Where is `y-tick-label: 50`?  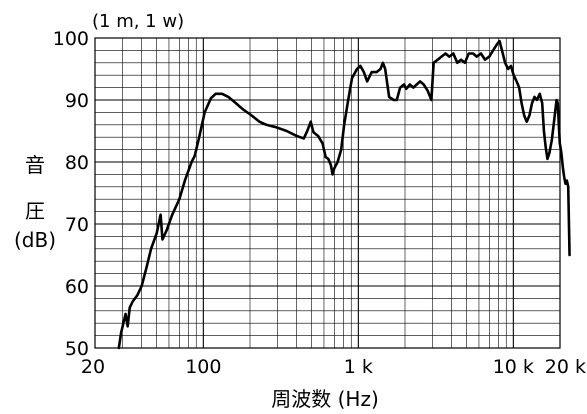 y-tick-label: 50 is located at coordinates (77, 349).